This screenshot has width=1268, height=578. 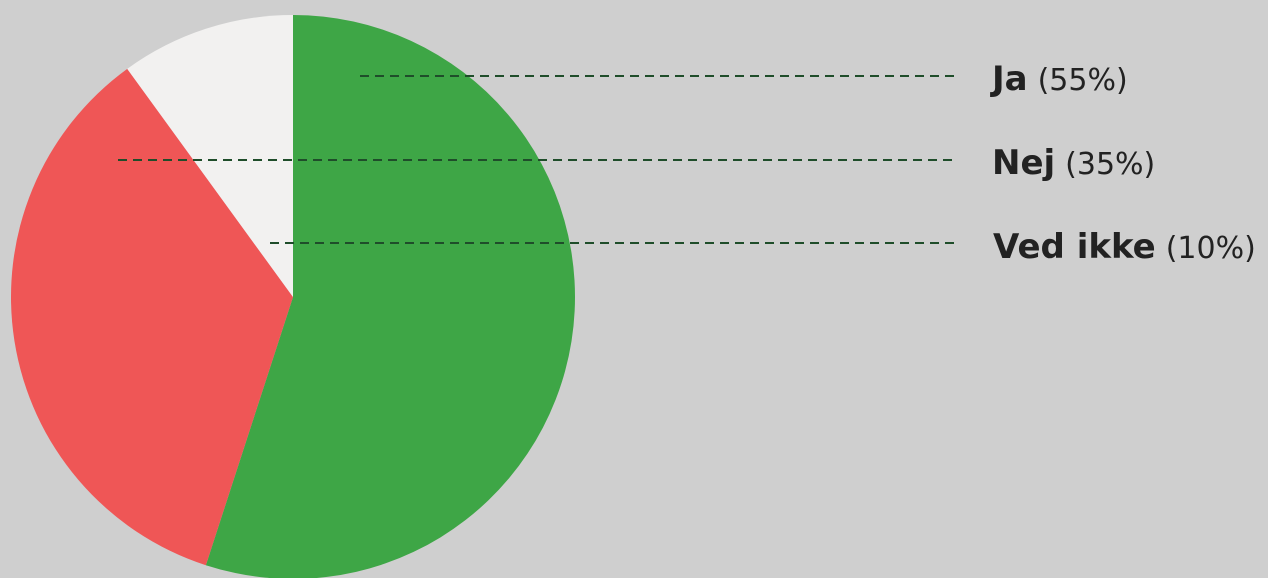 I want to click on slice-label-nej: Nej (35%), so click(x=1073, y=163).